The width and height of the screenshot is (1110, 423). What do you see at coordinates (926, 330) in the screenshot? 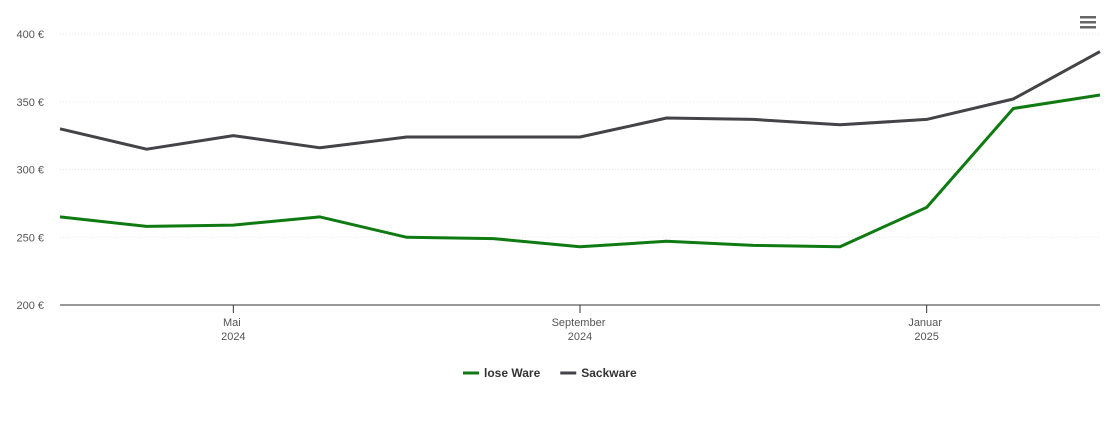
I see `x-tick-label: Januar 2025` at bounding box center [926, 330].